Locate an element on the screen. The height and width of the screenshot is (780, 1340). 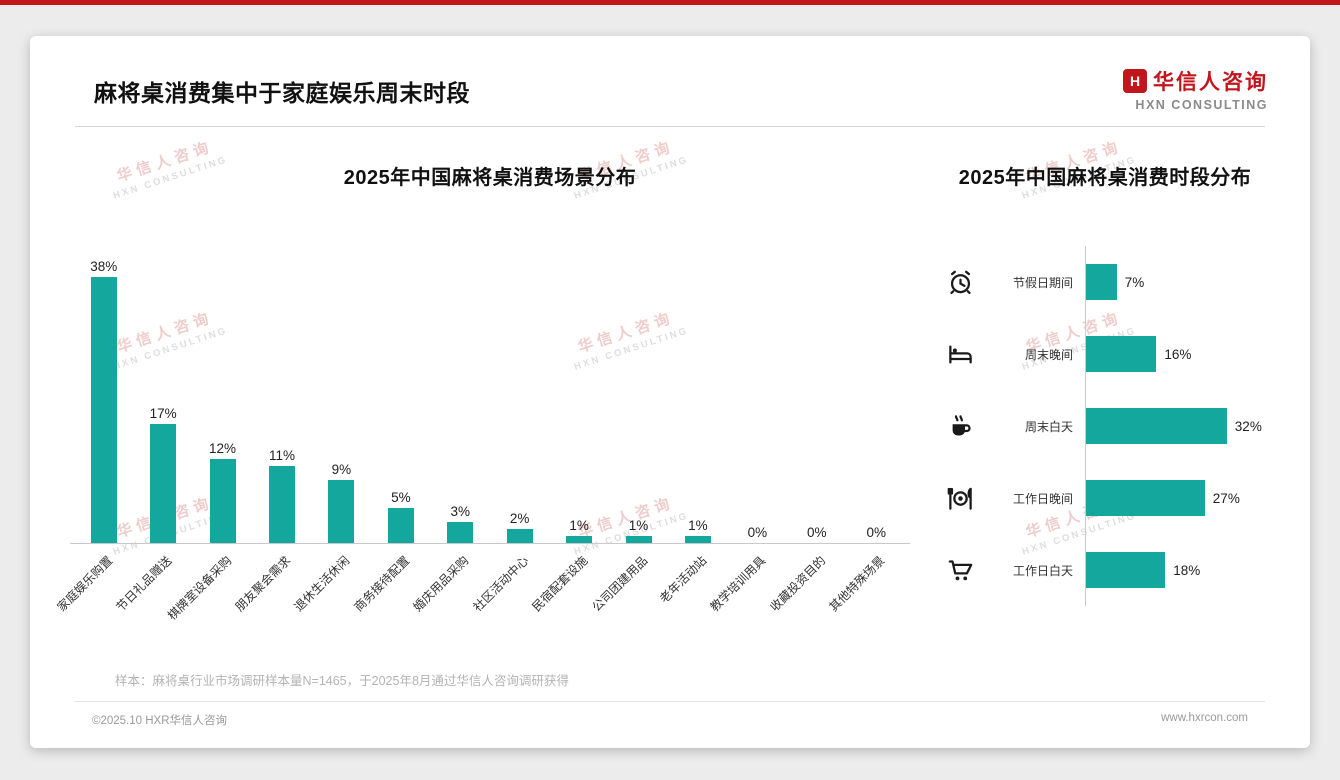
logo: H 华信人咨询 HXN CONSULTING is located at coordinates (1195, 89).